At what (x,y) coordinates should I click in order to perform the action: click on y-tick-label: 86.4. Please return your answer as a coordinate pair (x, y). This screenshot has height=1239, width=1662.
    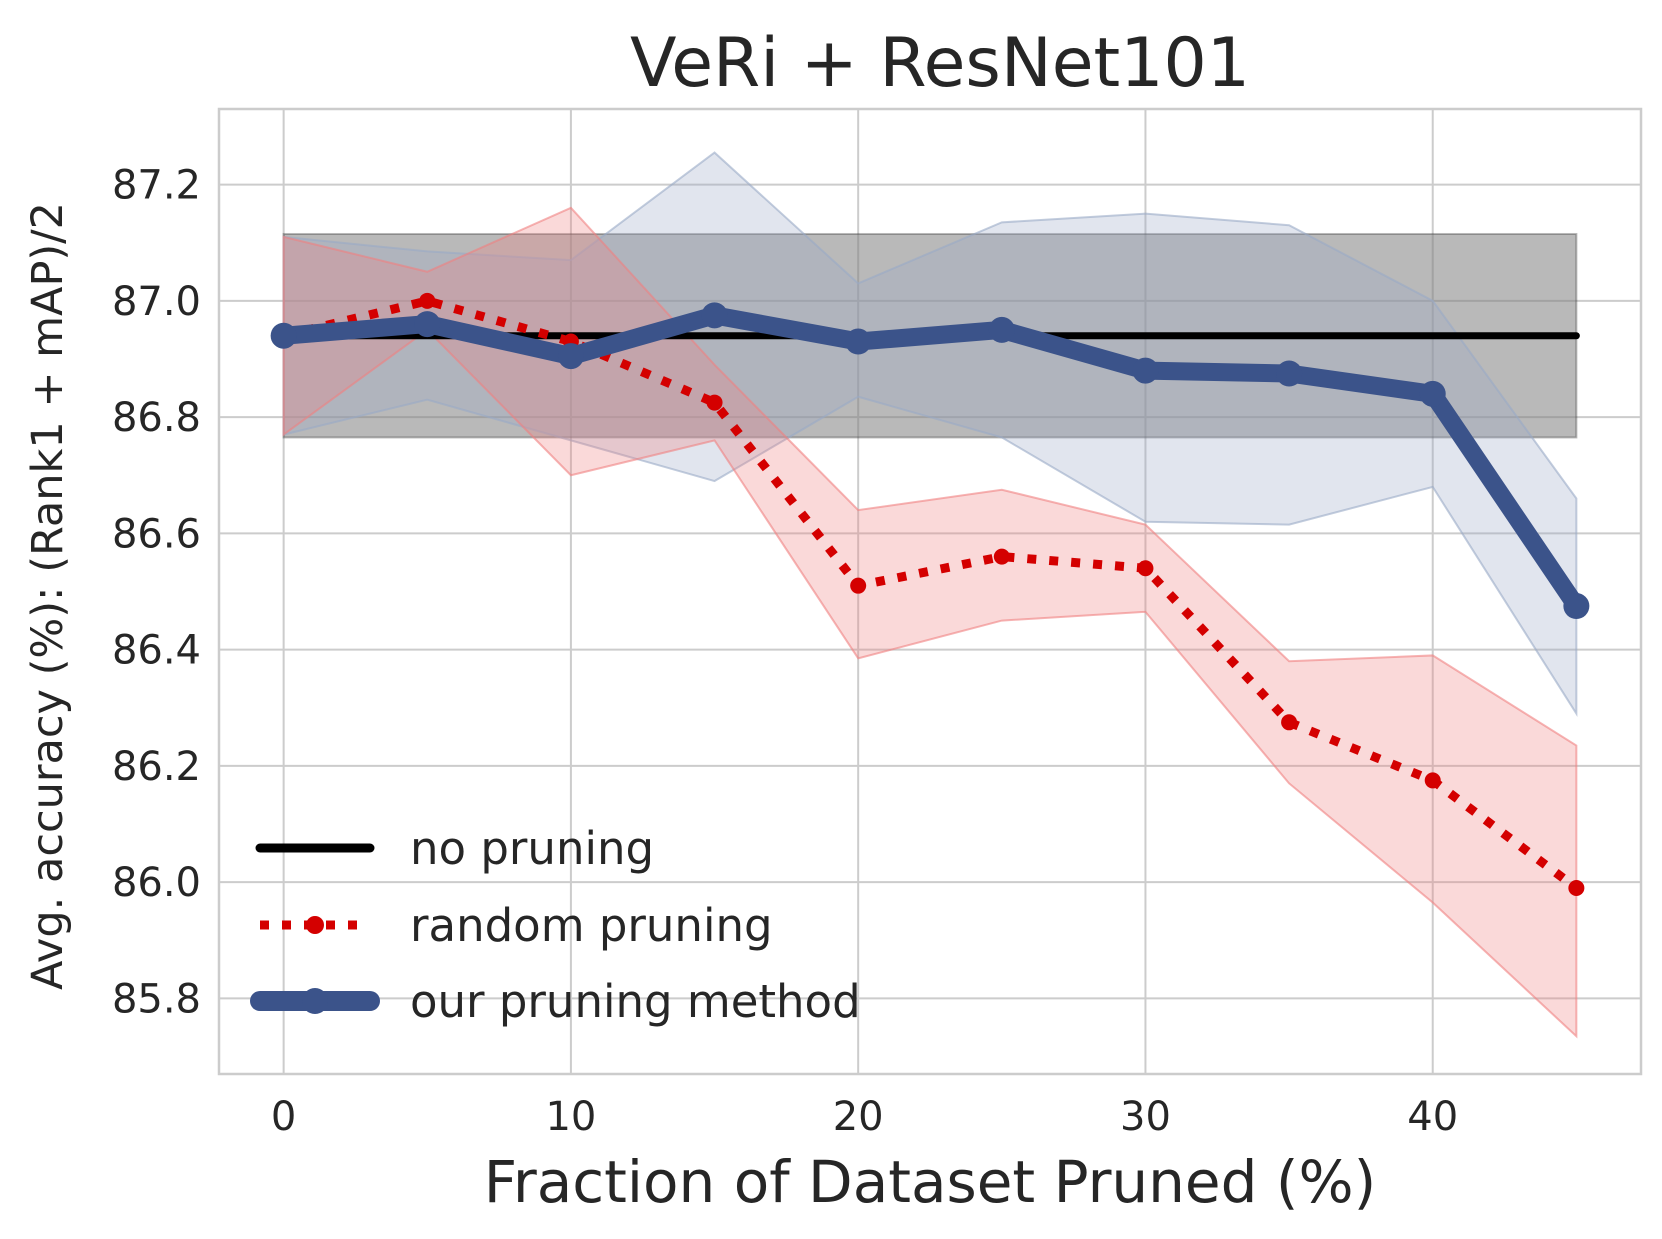
    Looking at the image, I should click on (156, 651).